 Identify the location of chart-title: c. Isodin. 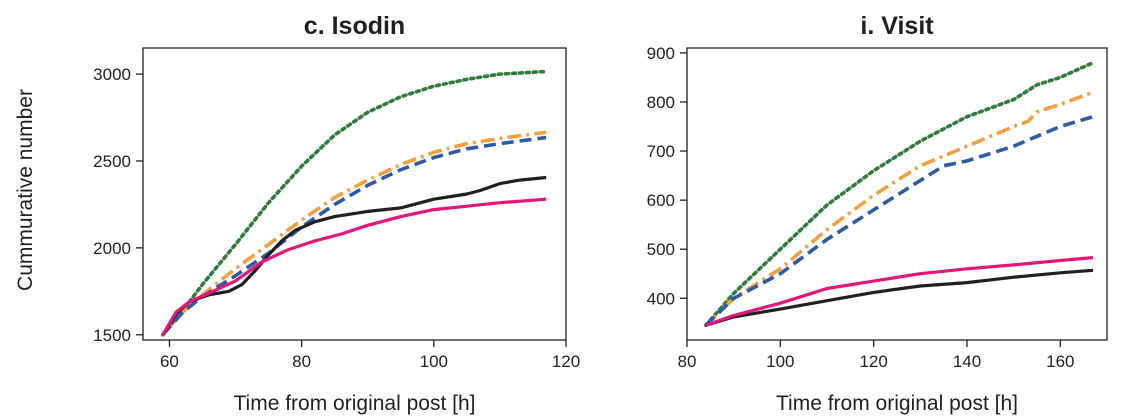
(354, 26).